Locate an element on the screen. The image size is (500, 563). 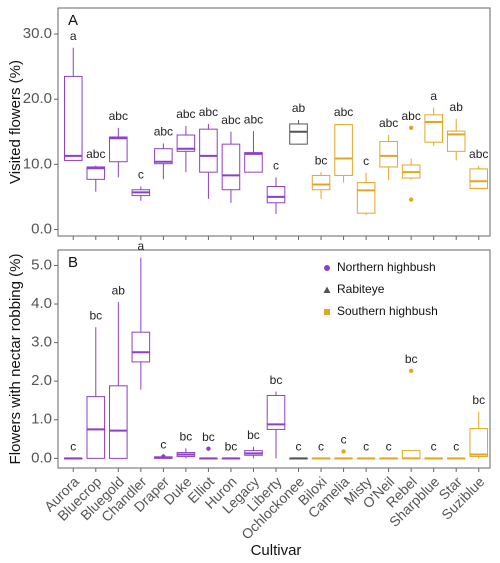
y-tick-label: 20.0 is located at coordinates (37, 98).